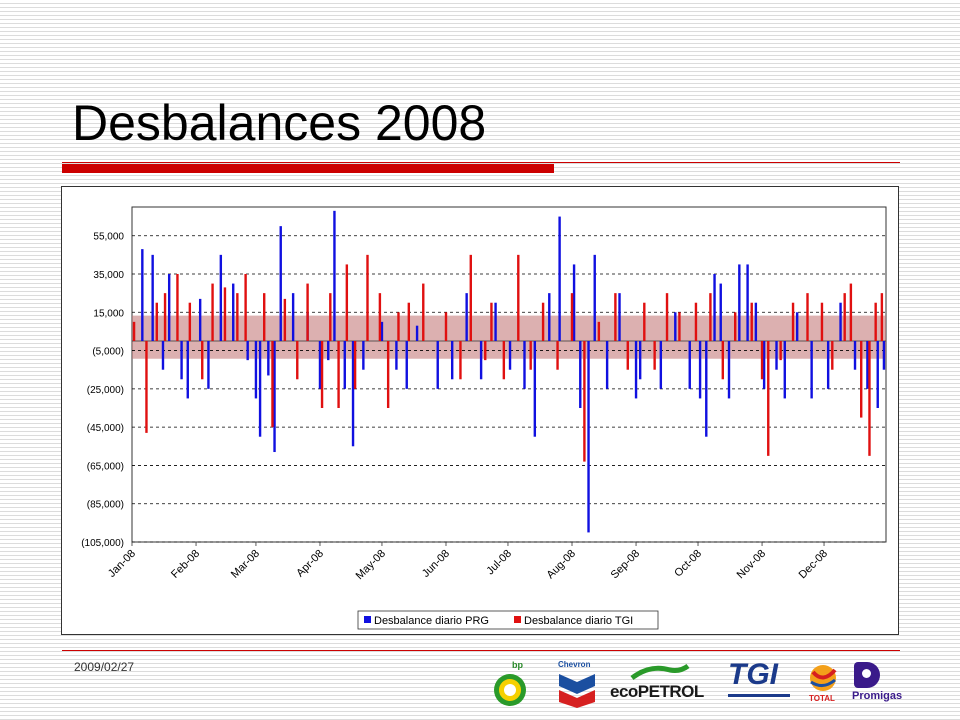 Image resolution: width=960 pixels, height=720 pixels. Describe the element at coordinates (877, 696) in the screenshot. I see `promigas-logo-text: Promigas` at that location.